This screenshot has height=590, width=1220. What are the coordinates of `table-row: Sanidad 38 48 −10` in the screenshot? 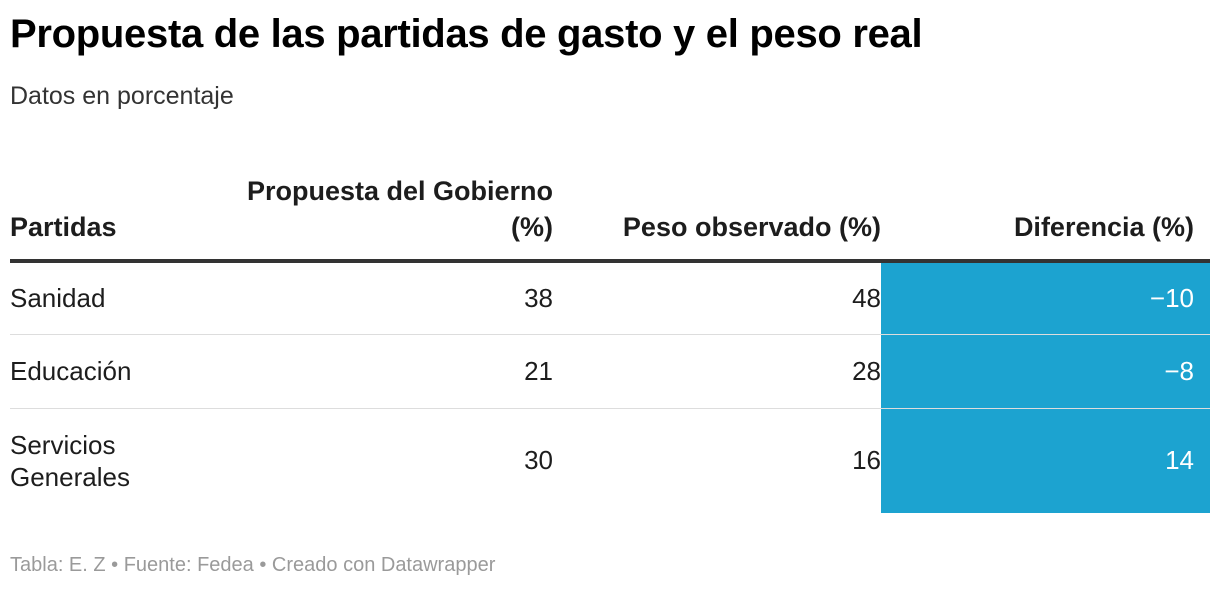 It's located at (610, 298).